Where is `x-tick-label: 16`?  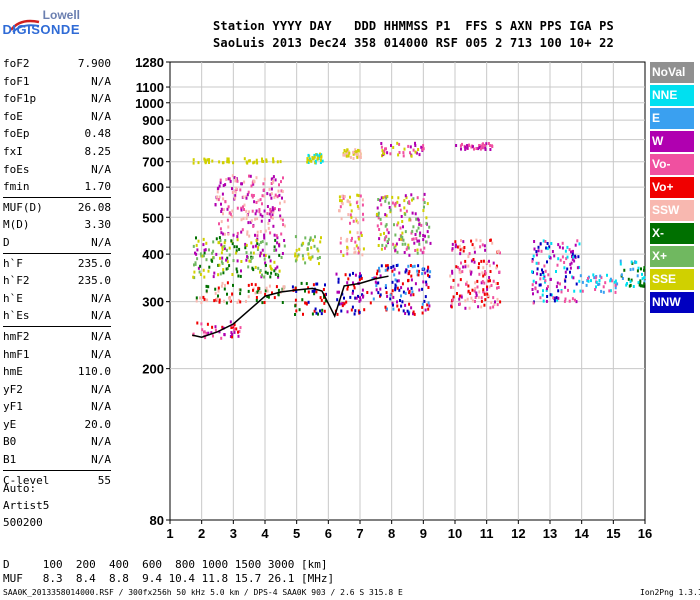
x-tick-label: 16 is located at coordinates (645, 533).